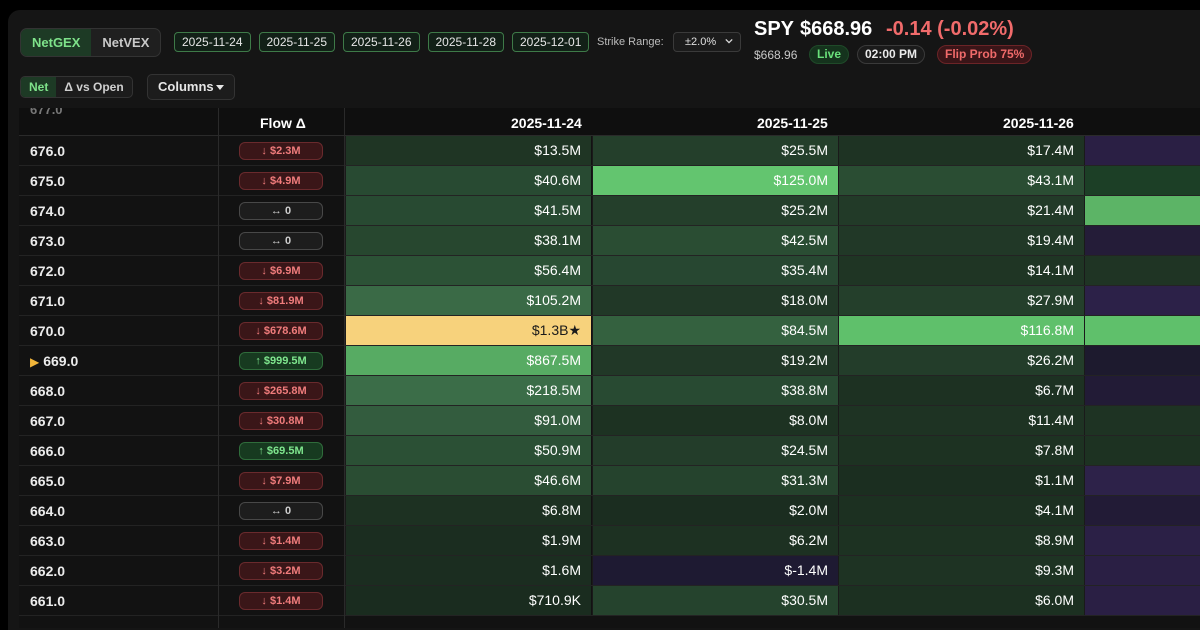 This screenshot has width=1200, height=630. Describe the element at coordinates (283, 123) in the screenshot. I see `column-header-flow: Flow Δ` at that location.